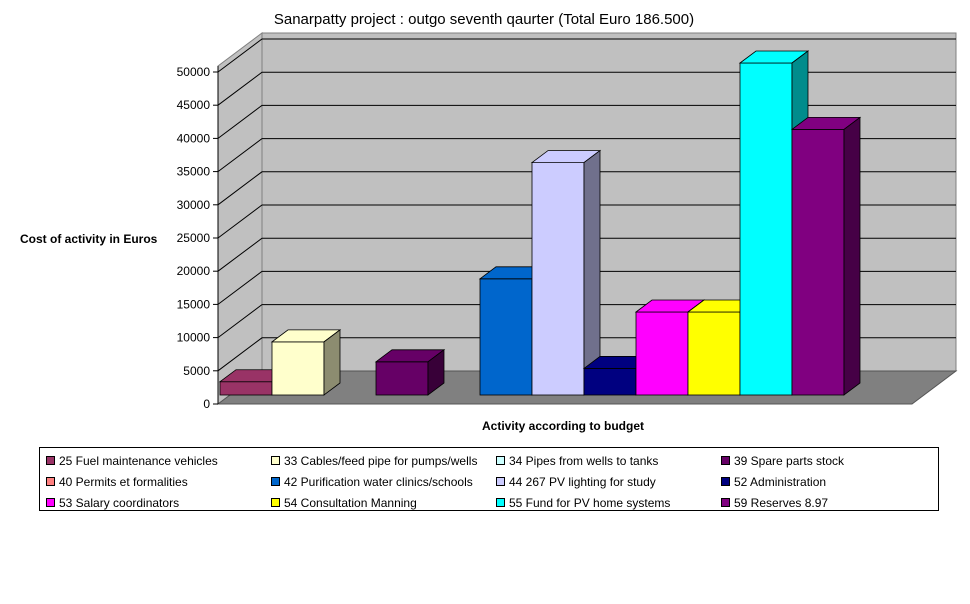 Image resolution: width=970 pixels, height=604 pixels. What do you see at coordinates (832, 481) in the screenshot?
I see `legend-item: 52 Administration` at bounding box center [832, 481].